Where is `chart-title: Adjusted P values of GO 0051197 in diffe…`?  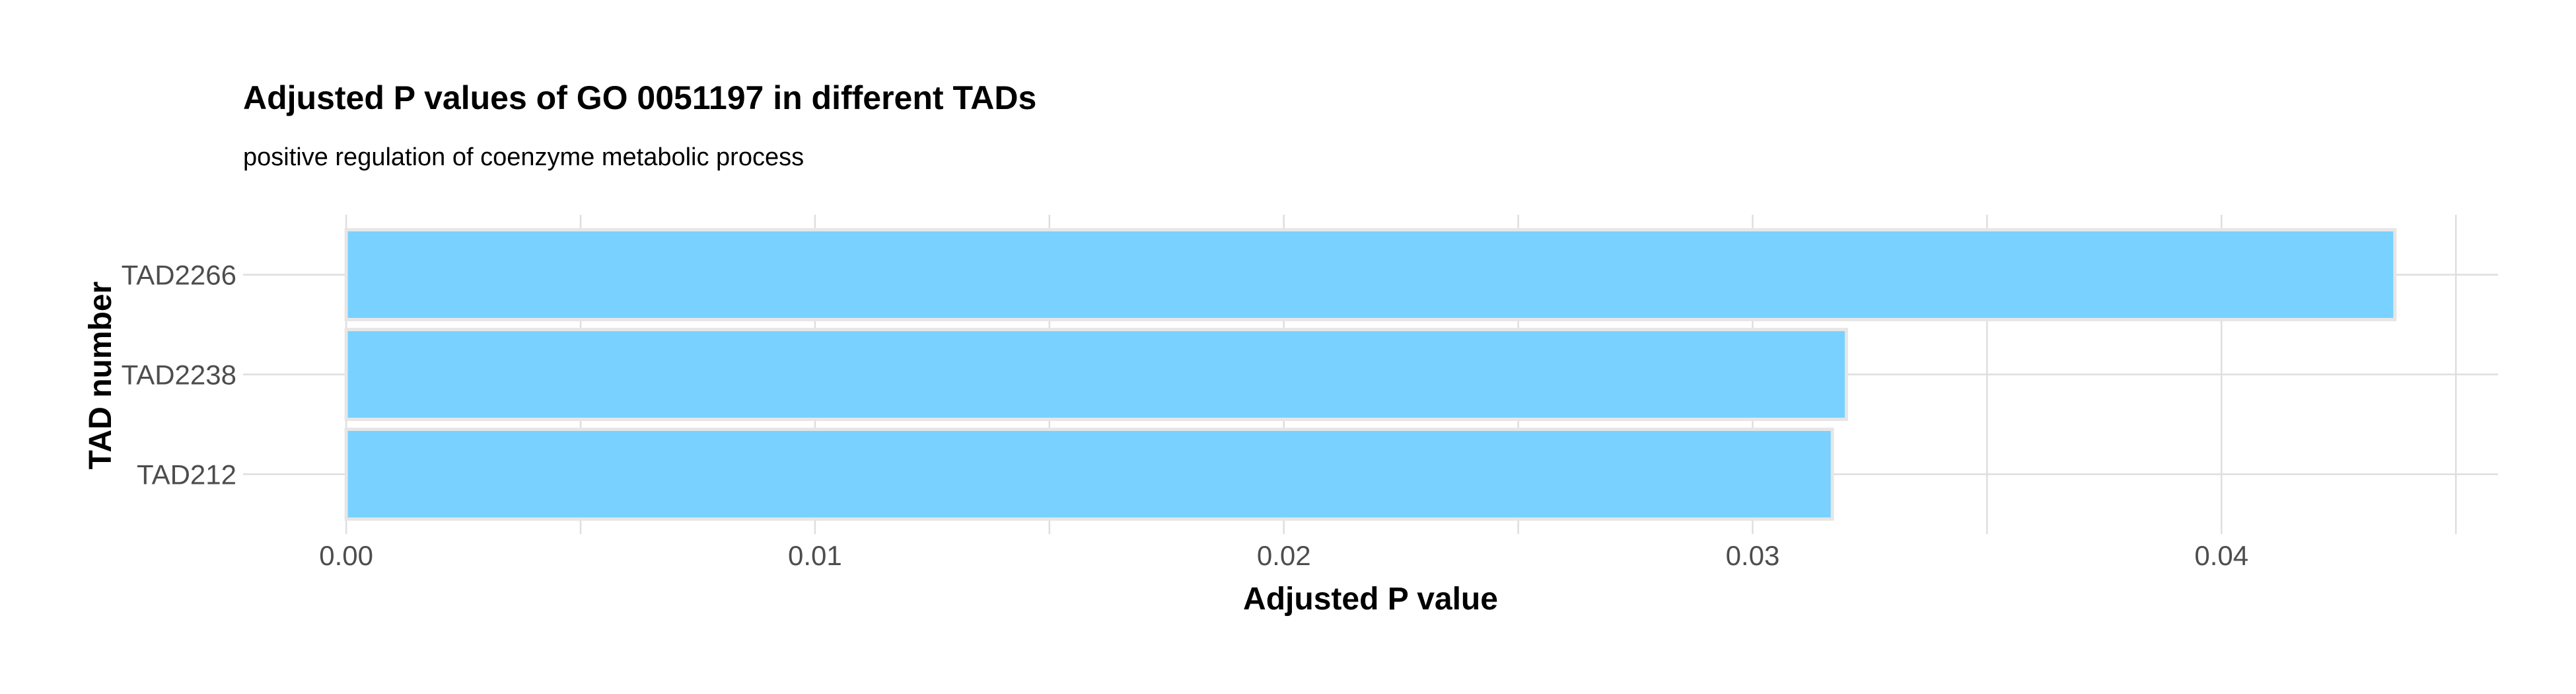
chart-title: Adjusted P values of GO 0051197 in diffe… is located at coordinates (640, 97).